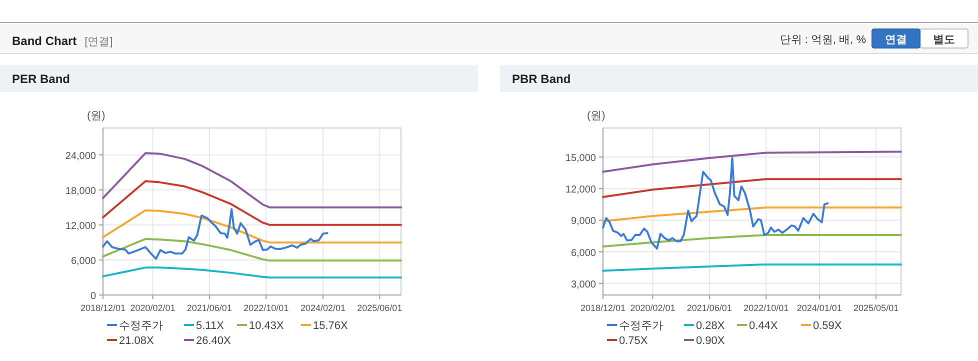 The image size is (978, 361). Describe the element at coordinates (80, 156) in the screenshot. I see `y-tick-label: 24,000` at that location.